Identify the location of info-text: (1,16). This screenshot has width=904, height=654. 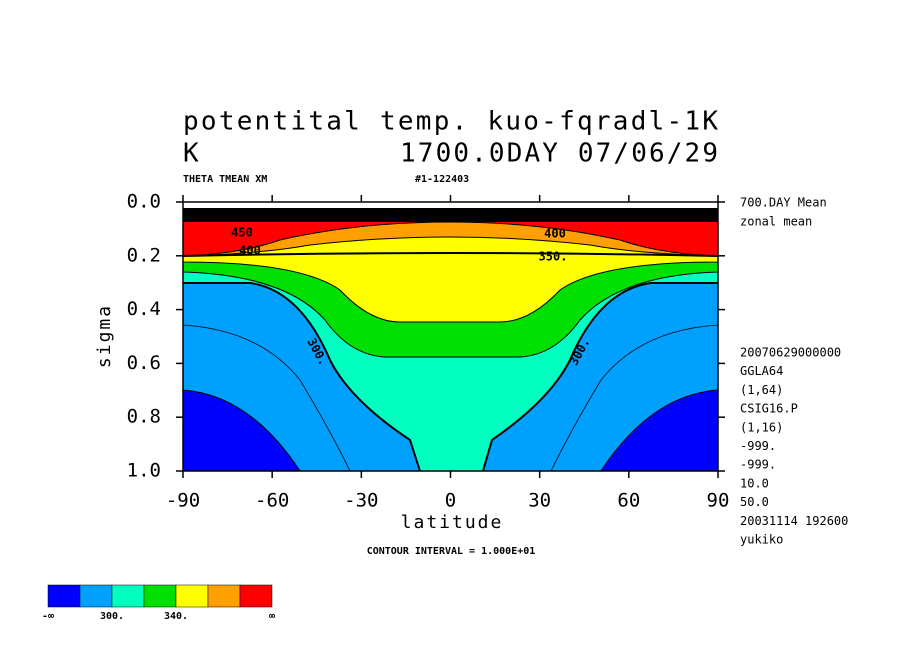
(761, 427).